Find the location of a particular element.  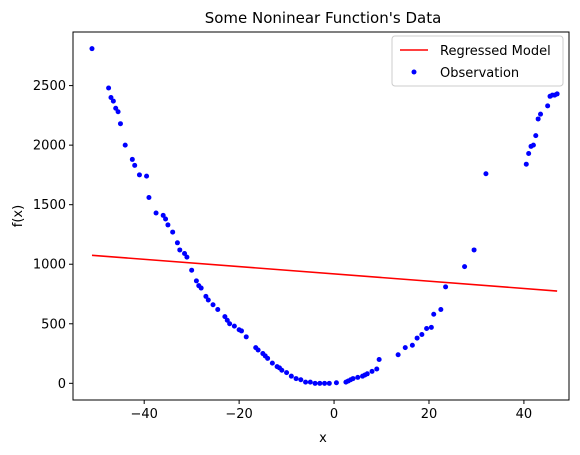

x-tick-label: −40 is located at coordinates (143, 414).